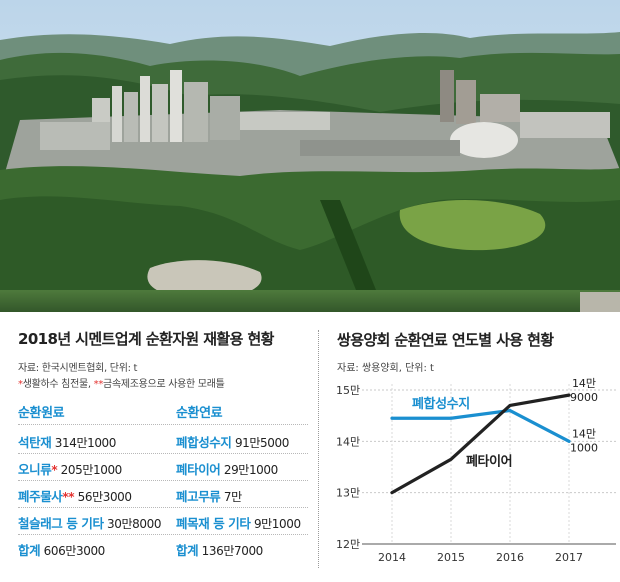 The height and width of the screenshot is (582, 620). I want to click on chart-source: 자료: 쌍용양회, 단위: t, so click(385, 367).